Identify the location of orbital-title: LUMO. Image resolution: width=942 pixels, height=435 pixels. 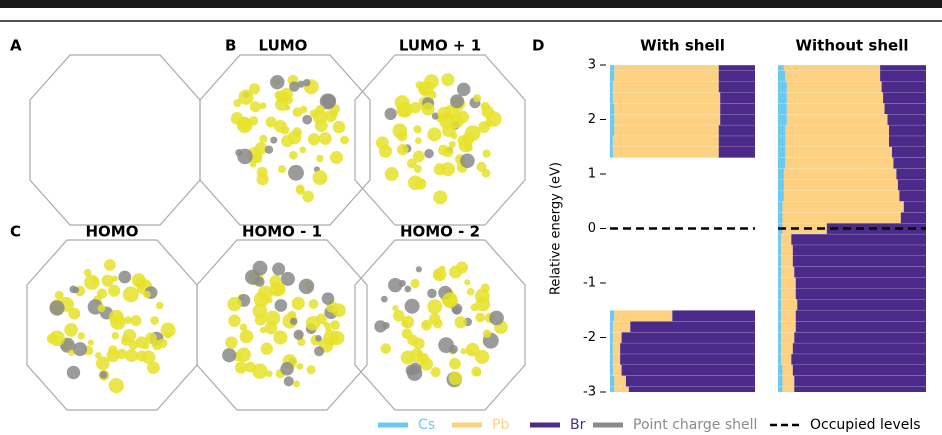
(283, 46).